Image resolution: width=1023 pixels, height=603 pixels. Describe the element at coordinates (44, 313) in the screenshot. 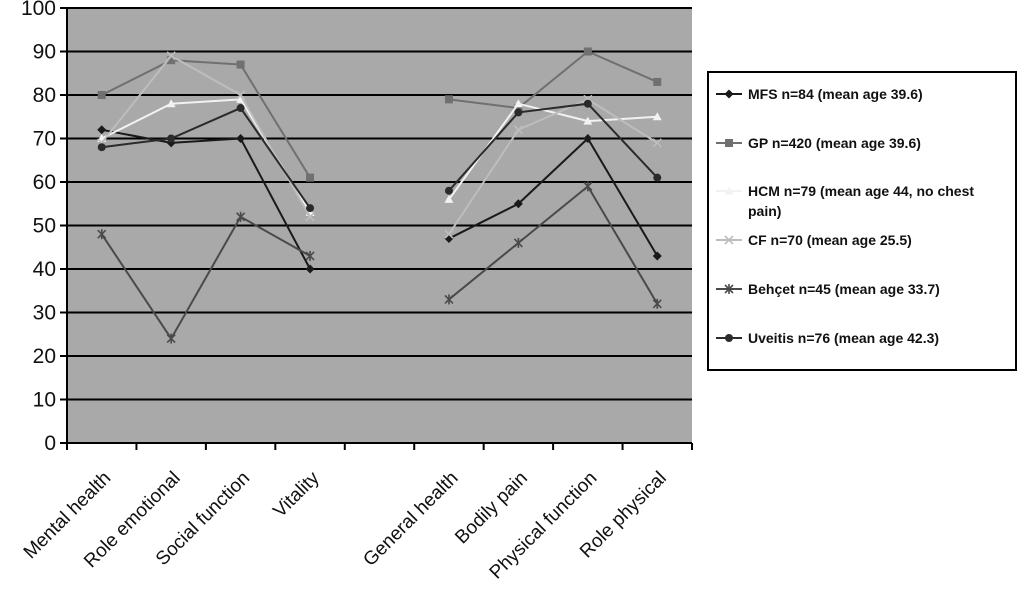

I see `y-tick-label: 30` at that location.